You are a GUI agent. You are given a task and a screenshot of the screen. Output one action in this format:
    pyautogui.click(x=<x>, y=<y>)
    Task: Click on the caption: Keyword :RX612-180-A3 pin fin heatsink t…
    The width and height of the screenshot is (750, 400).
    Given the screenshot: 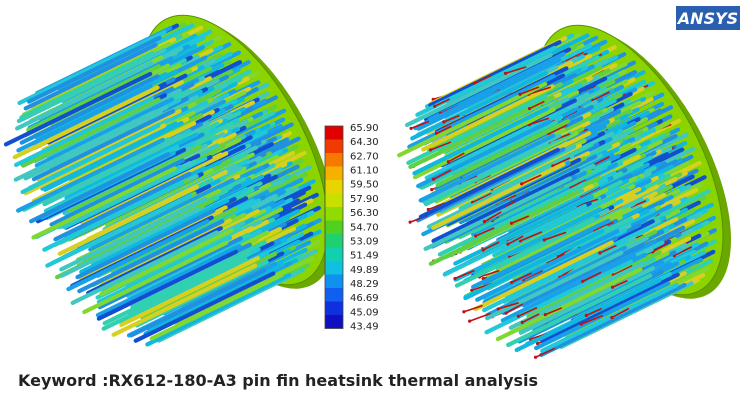 What is the action you would take?
    pyautogui.click(x=278, y=380)
    